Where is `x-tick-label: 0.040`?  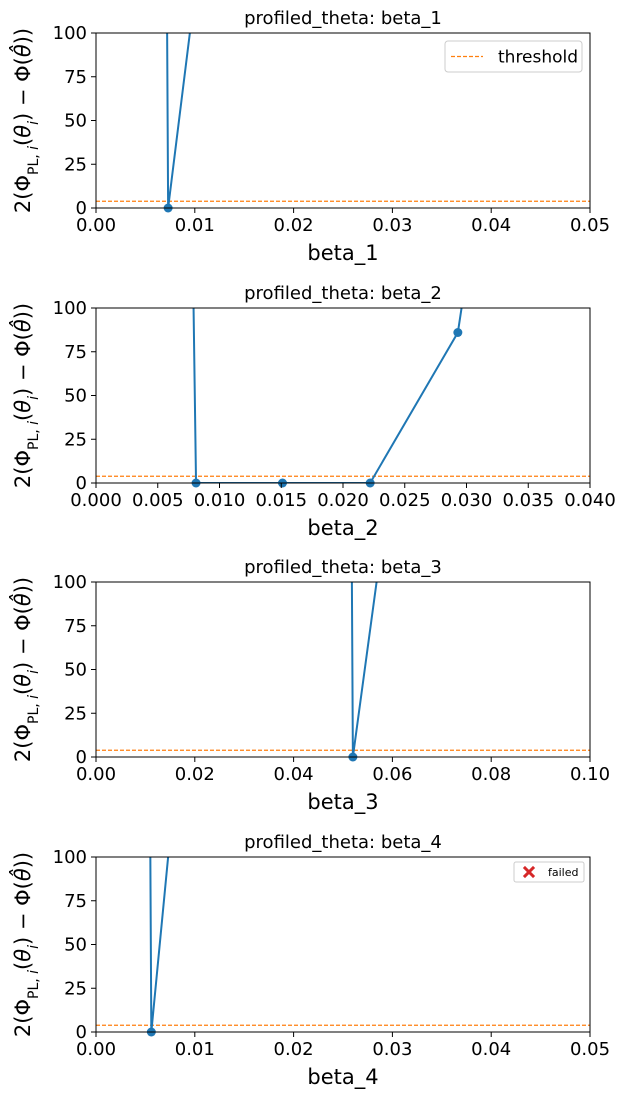 x-tick-label: 0.040 is located at coordinates (590, 500).